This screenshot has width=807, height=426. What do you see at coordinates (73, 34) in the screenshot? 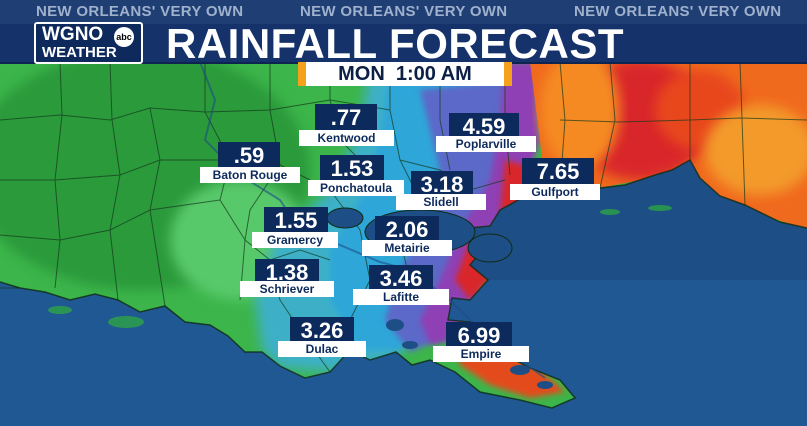
I see `logo-call-letters: WGNO` at bounding box center [73, 34].